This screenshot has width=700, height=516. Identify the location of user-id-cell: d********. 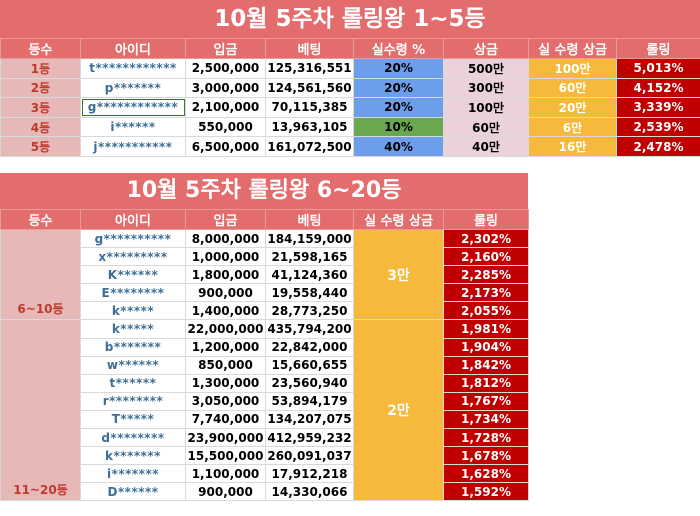
(133, 438).